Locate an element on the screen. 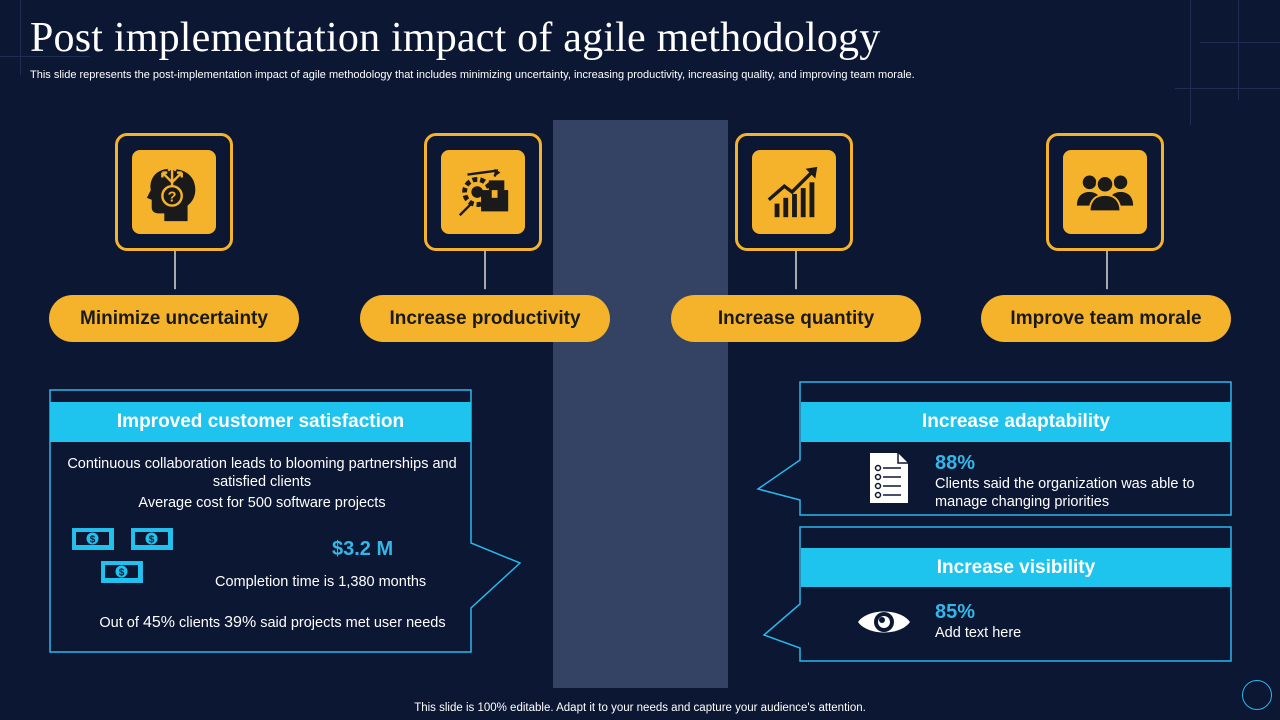 This screenshot has width=1280, height=720. impact-icon-box: ? is located at coordinates (174, 192).